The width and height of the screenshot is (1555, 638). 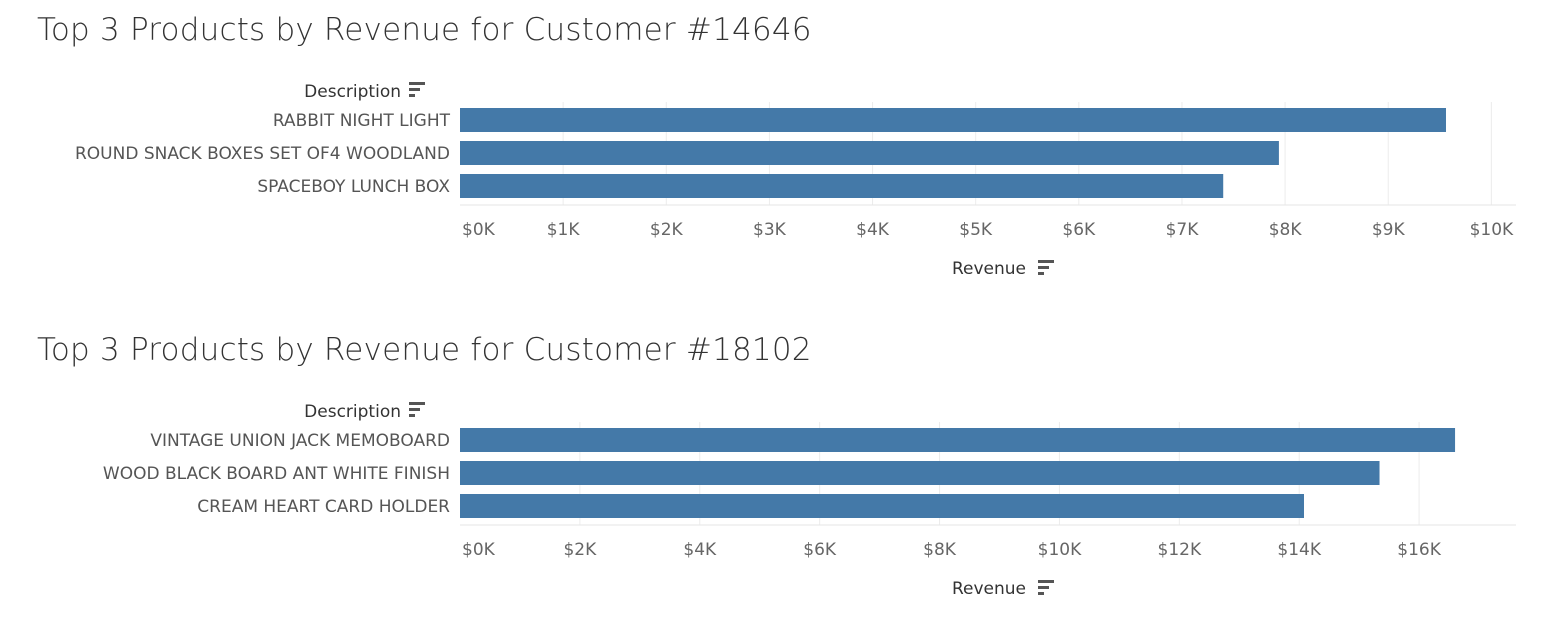 I want to click on tick-label: $3K, so click(x=770, y=230).